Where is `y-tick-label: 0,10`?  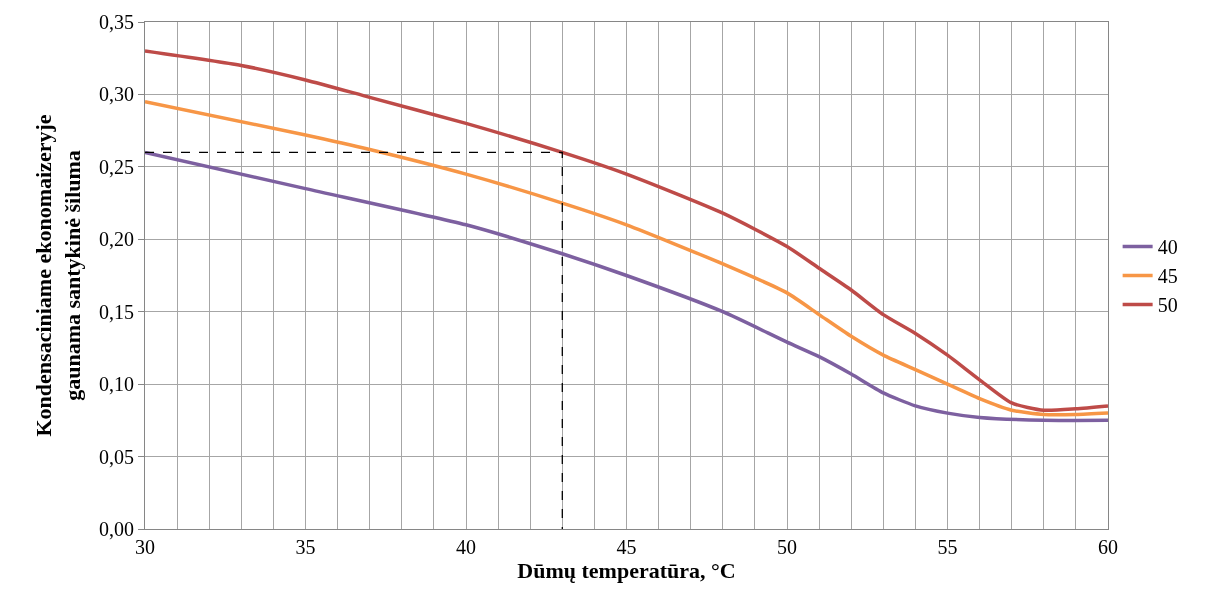 y-tick-label: 0,10 is located at coordinates (116, 384).